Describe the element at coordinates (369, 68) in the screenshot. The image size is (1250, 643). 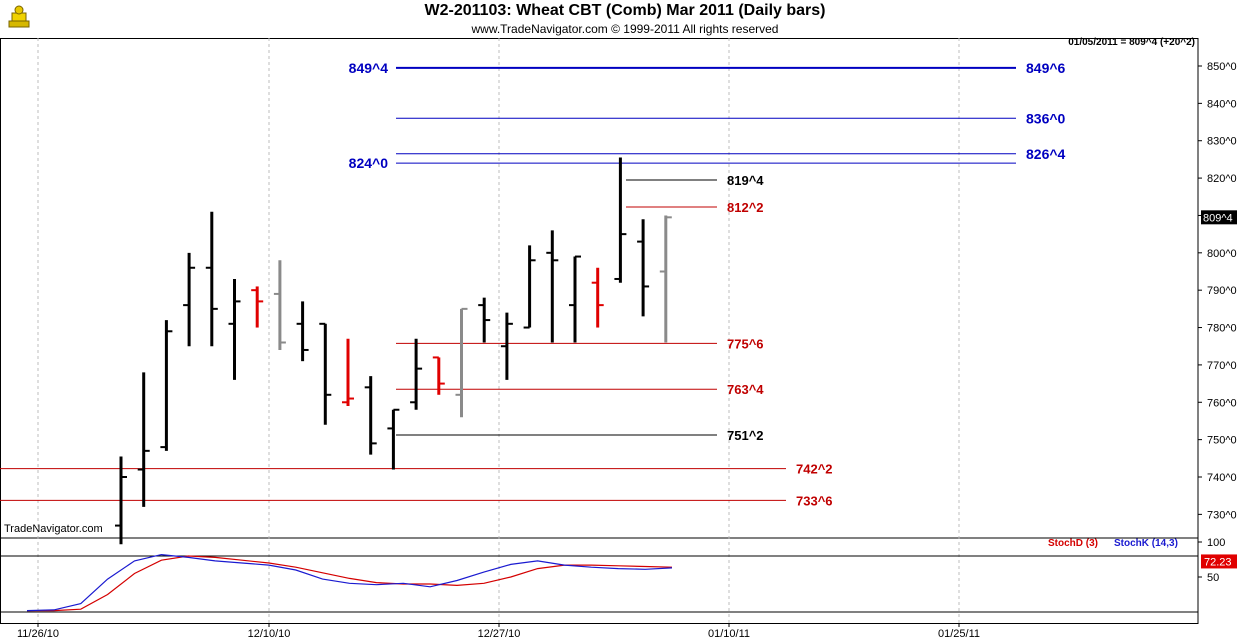
I see `price-level-left-label: 849^4` at that location.